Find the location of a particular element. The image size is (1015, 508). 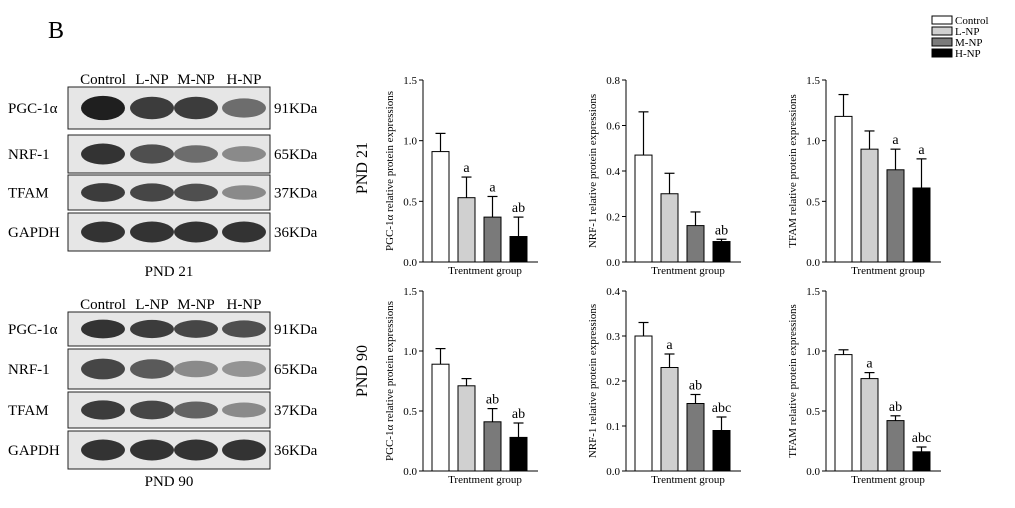

row-label: PND 90 is located at coordinates (362, 371).